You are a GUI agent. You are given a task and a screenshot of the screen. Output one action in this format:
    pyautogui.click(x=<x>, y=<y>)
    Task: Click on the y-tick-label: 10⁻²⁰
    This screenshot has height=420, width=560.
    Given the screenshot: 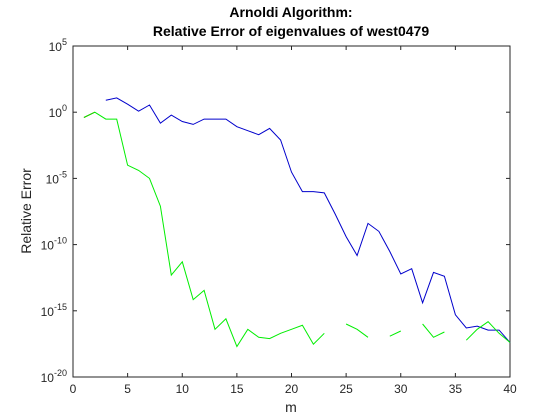 What is the action you would take?
    pyautogui.click(x=54, y=376)
    